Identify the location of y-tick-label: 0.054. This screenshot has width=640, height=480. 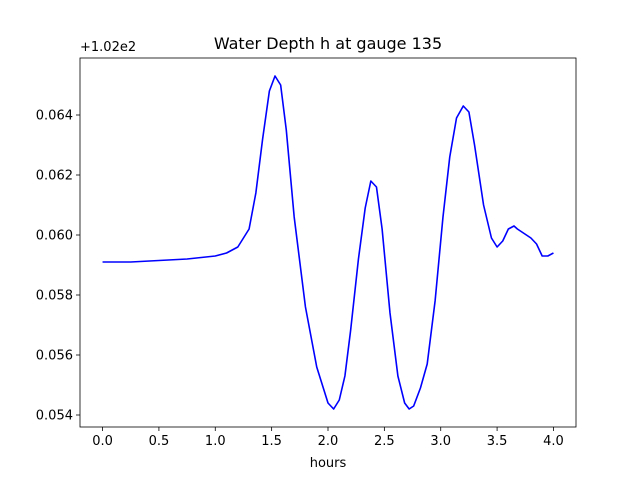
(54, 416).